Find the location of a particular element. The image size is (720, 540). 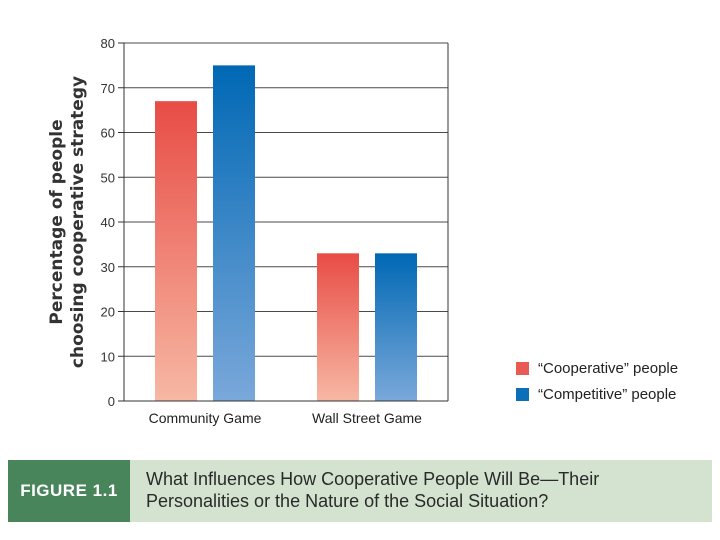

legend-label-competitive: “Competitive” people is located at coordinates (607, 394).